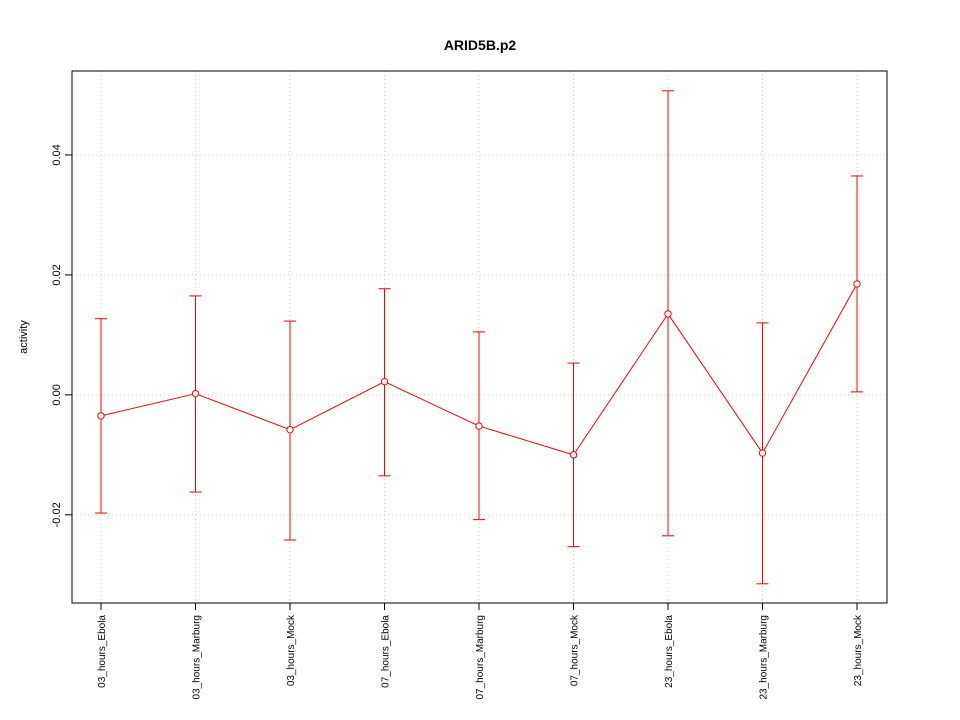  What do you see at coordinates (197, 657) in the screenshot?
I see `x-tick-label: 03_hours_Marburg` at bounding box center [197, 657].